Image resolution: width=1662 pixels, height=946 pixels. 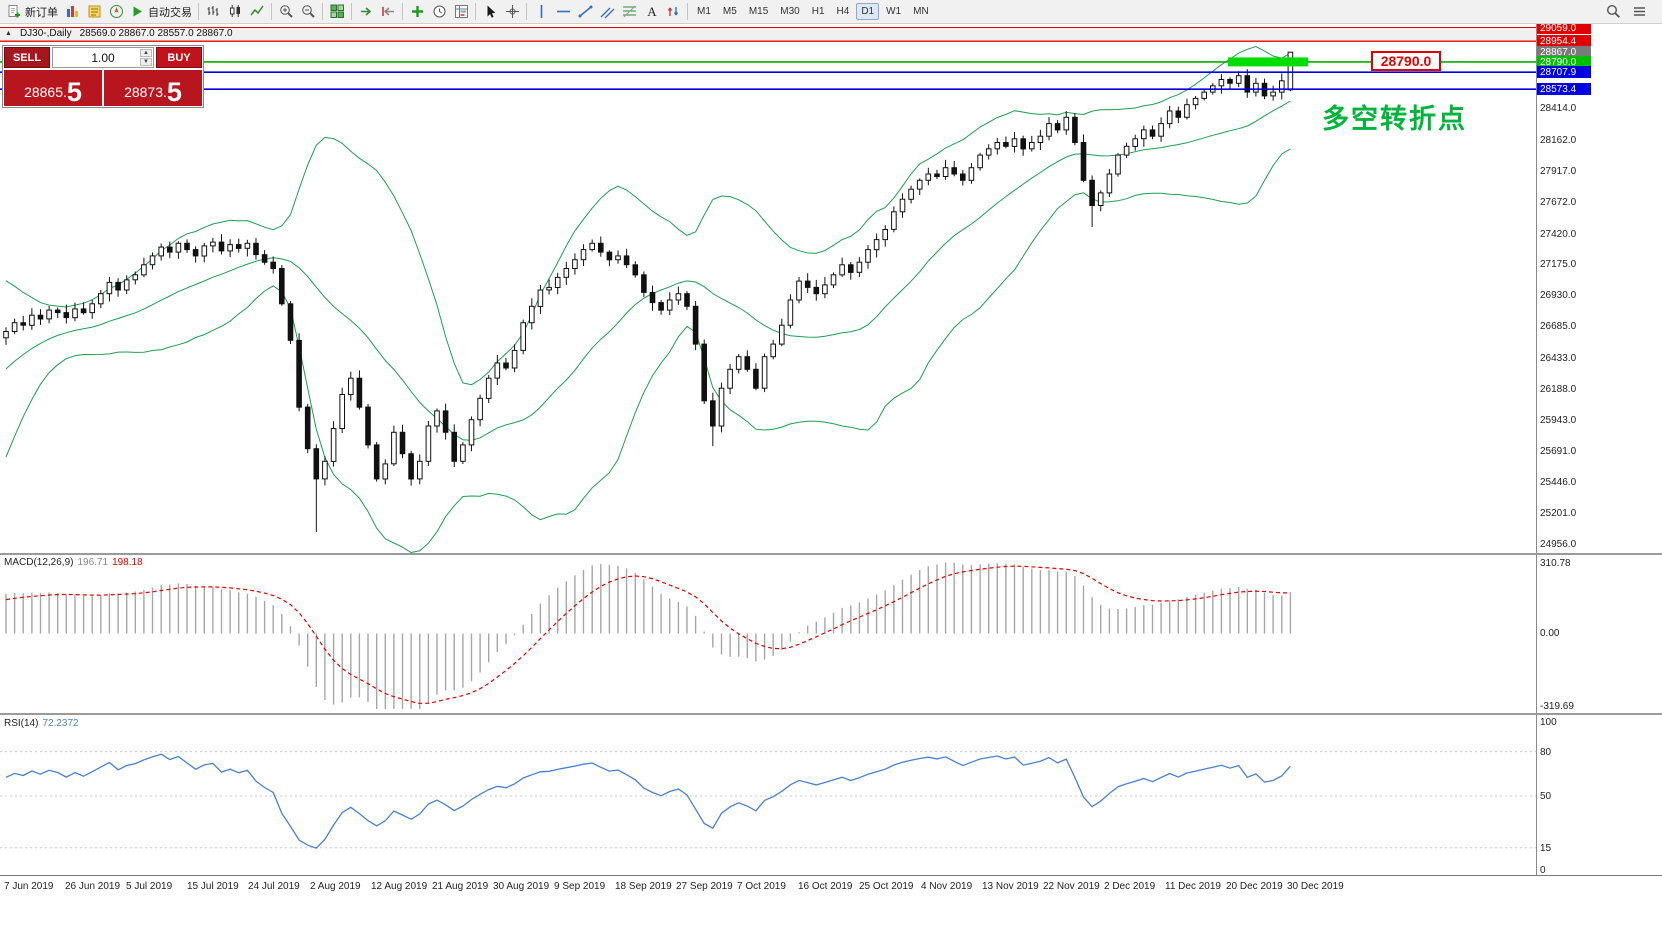 I want to click on buy-button: BUY, so click(x=179, y=57).